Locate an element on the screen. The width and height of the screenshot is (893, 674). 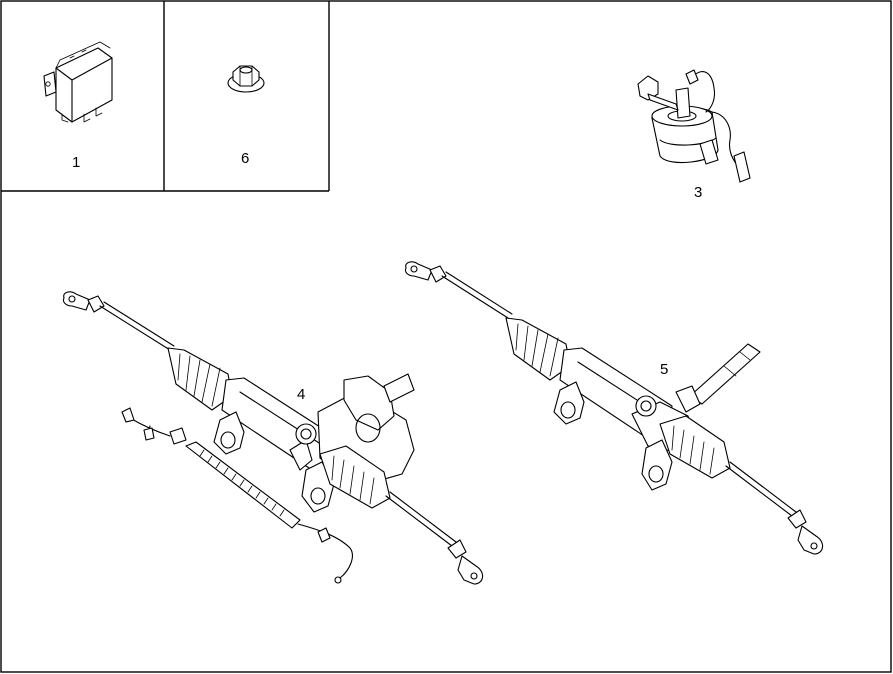
threaded-rod-with-harness is located at coordinates (237, 495).